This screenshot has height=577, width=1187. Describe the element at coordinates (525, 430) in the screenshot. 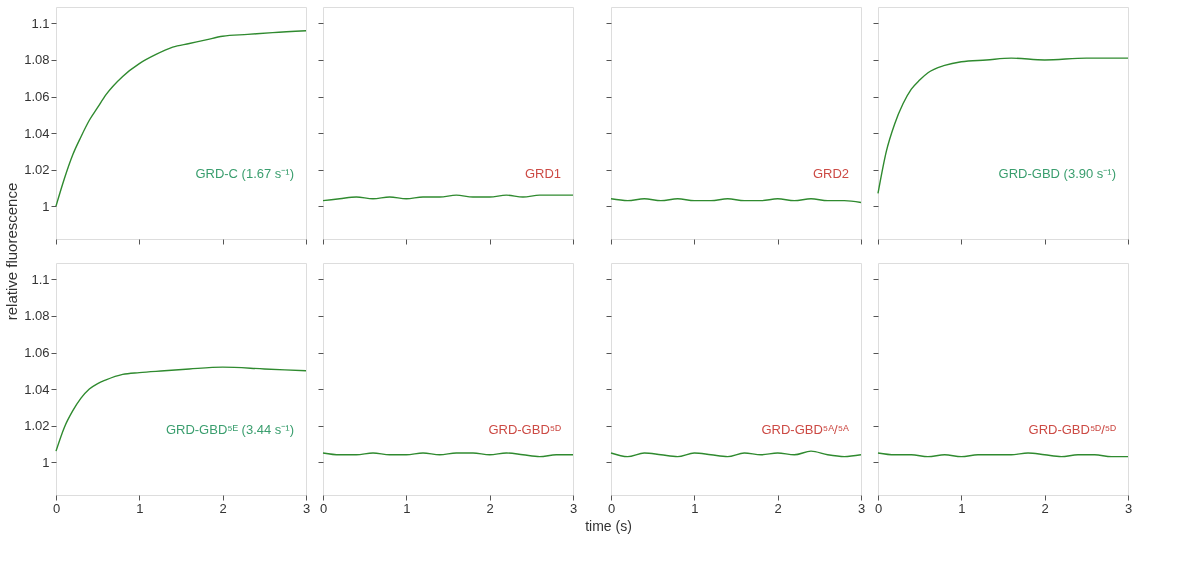

I see `annotation: GRD-GBD⁵ᴰ` at that location.